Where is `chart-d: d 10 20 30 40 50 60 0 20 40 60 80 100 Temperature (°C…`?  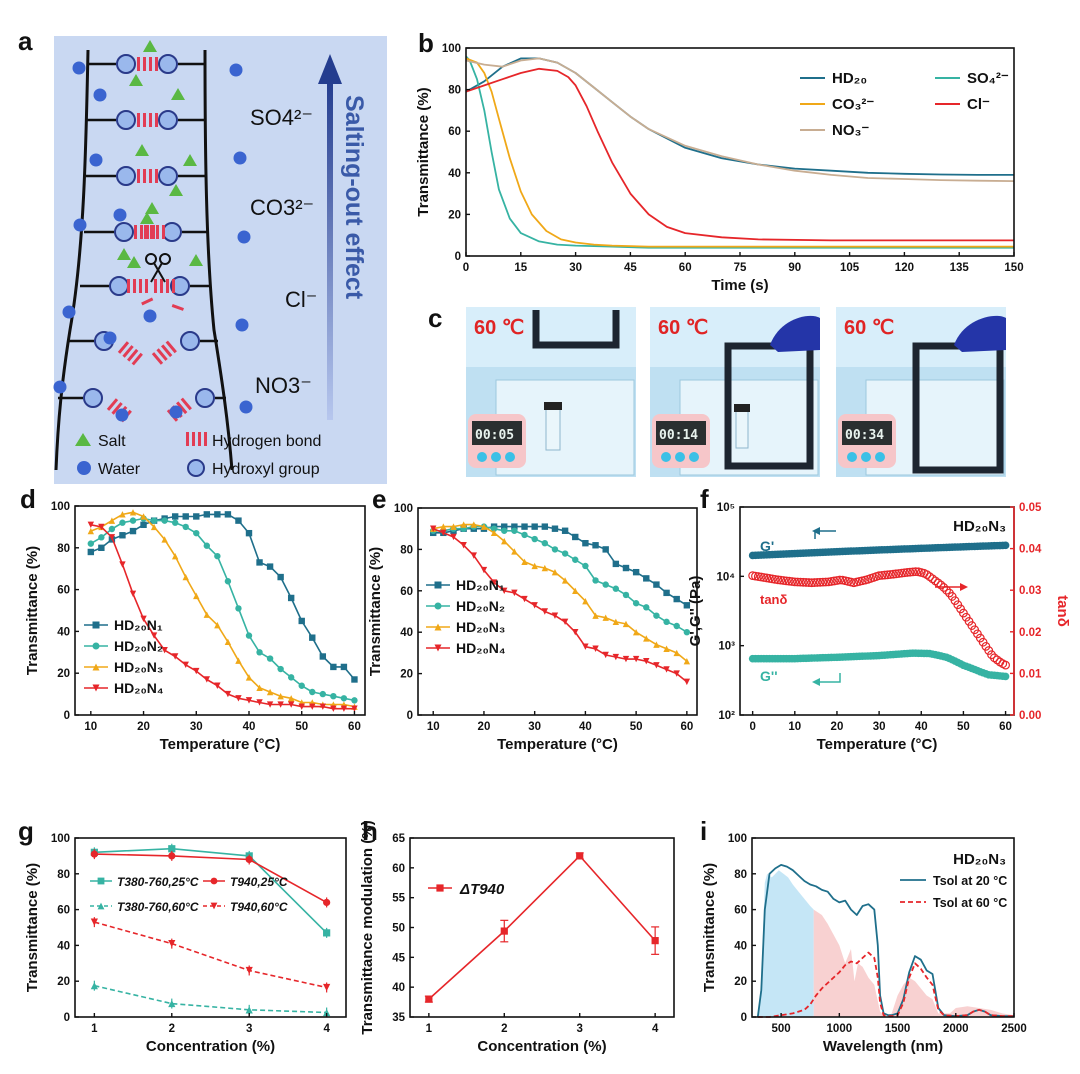 chart-d: d 10 20 30 40 50 60 0 20 40 60 80 100 Temperature (°C… is located at coordinates (193, 618).